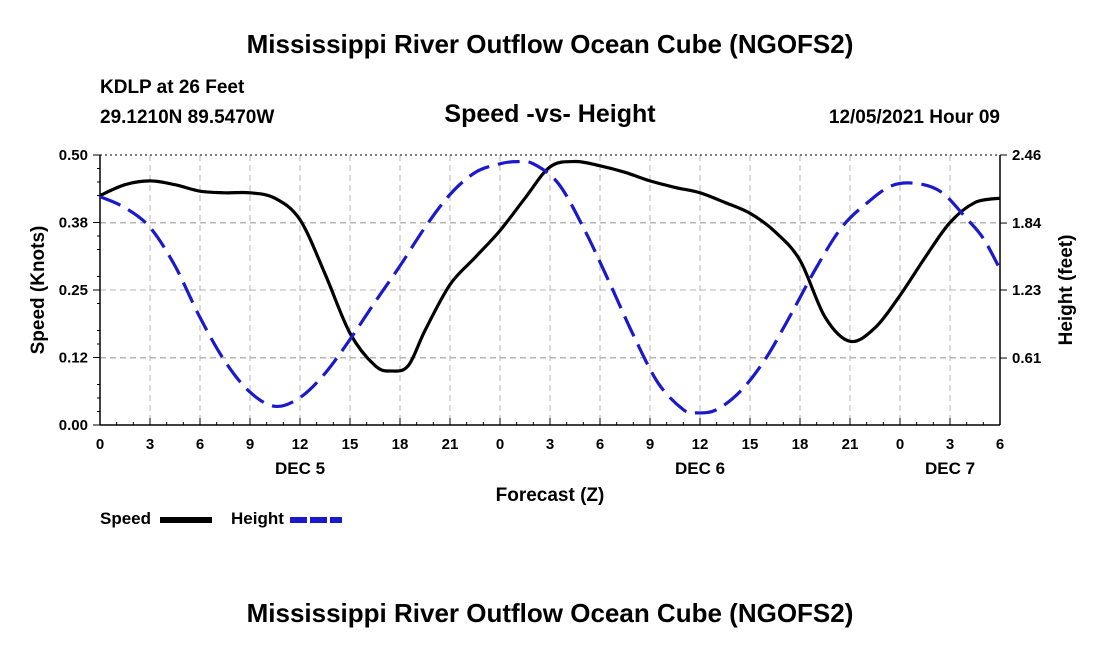 This screenshot has width=1100, height=650. What do you see at coordinates (1026, 358) in the screenshot?
I see `y2-tick-label: 0.61` at bounding box center [1026, 358].